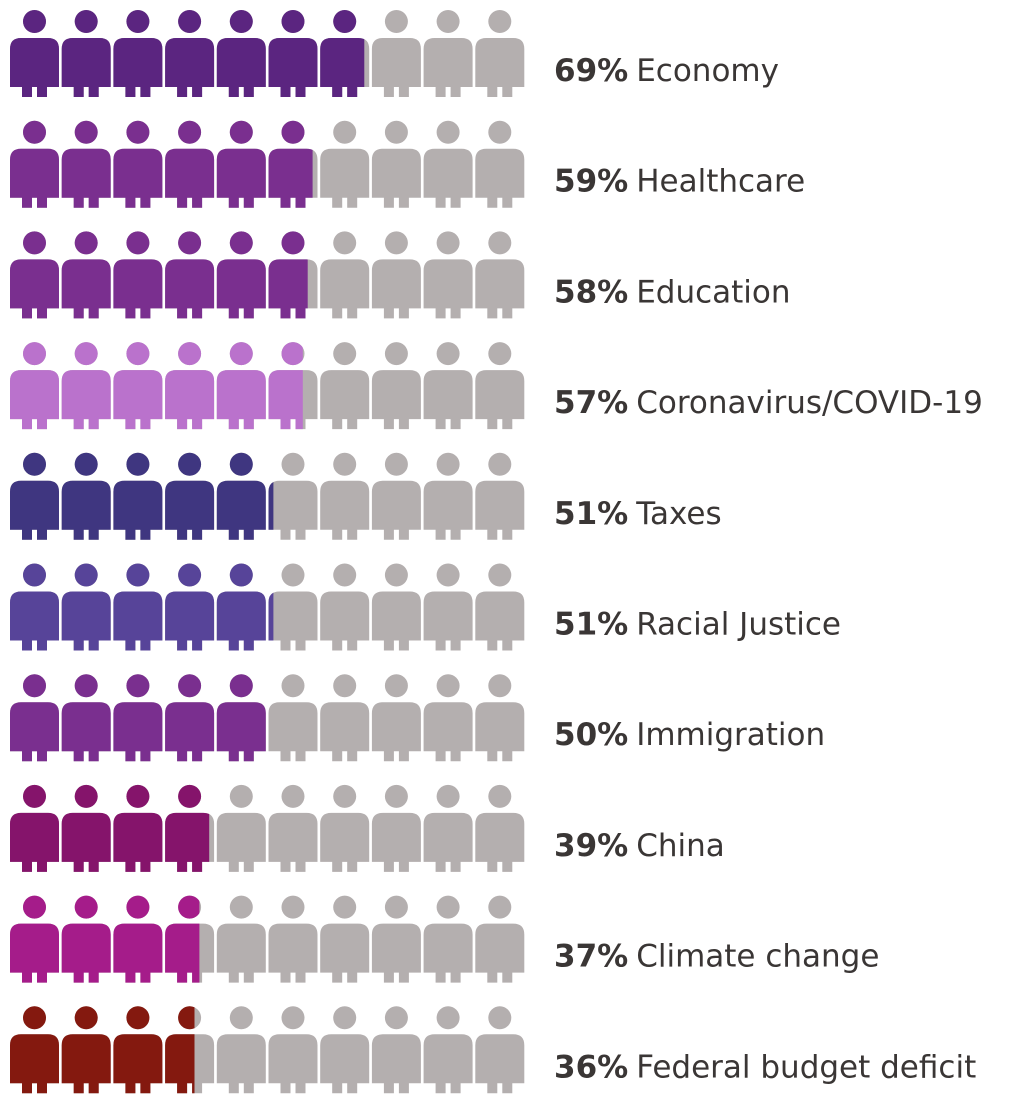 Image resolution: width=1032 pixels, height=1120 pixels. I want to click on row-category-label: Coronavirus/COVID-19, so click(809, 403).